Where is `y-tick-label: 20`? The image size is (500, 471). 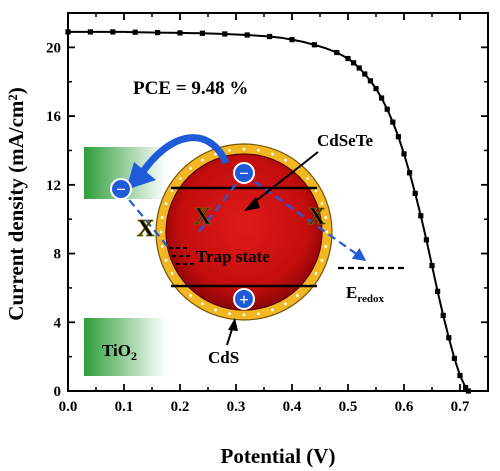
y-tick-label: 20 is located at coordinates (53, 48).